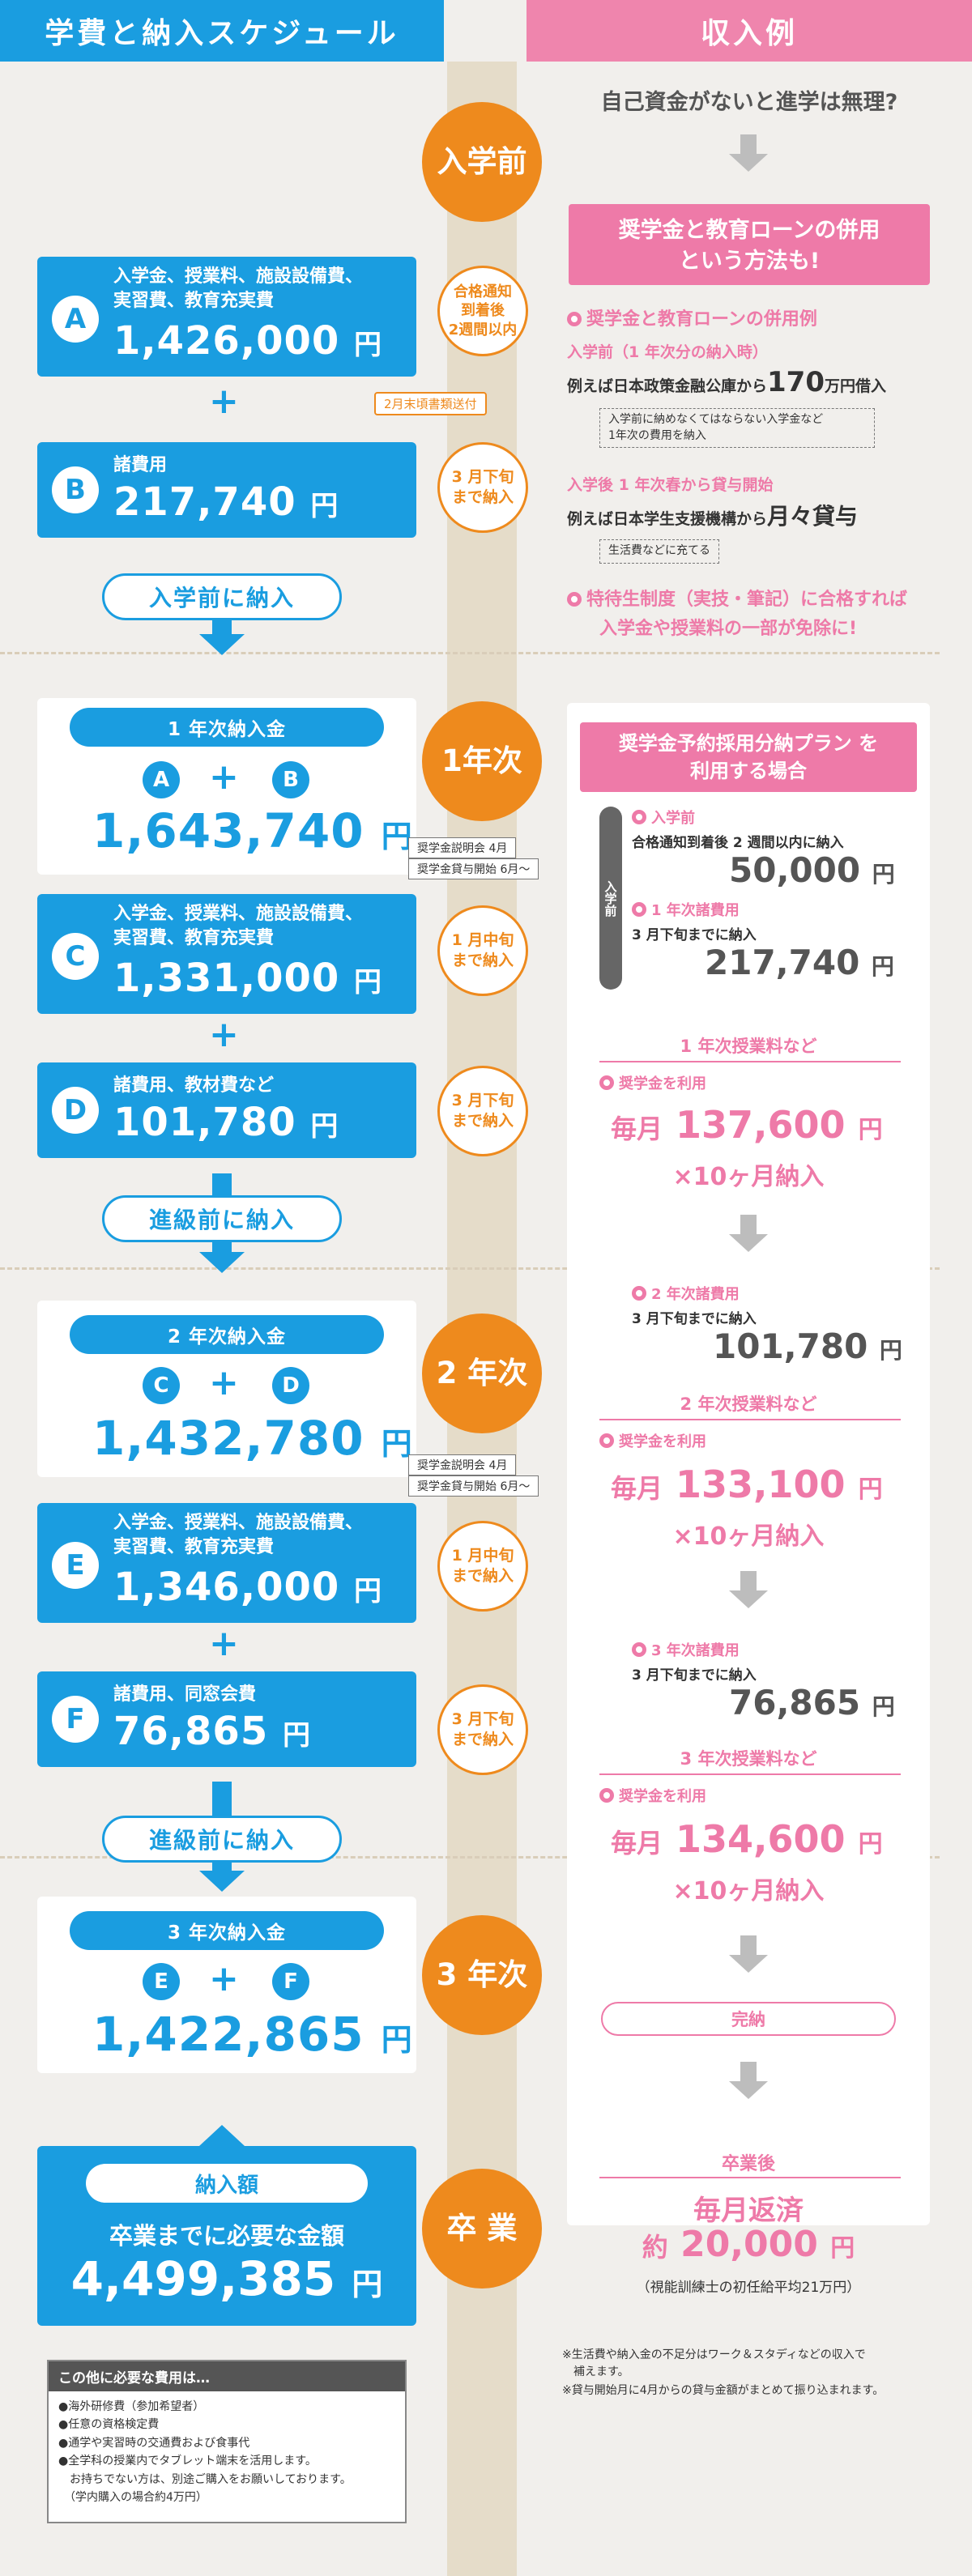 Image resolution: width=972 pixels, height=2576 pixels. I want to click on fee-amount: 1,331,000 円, so click(247, 978).